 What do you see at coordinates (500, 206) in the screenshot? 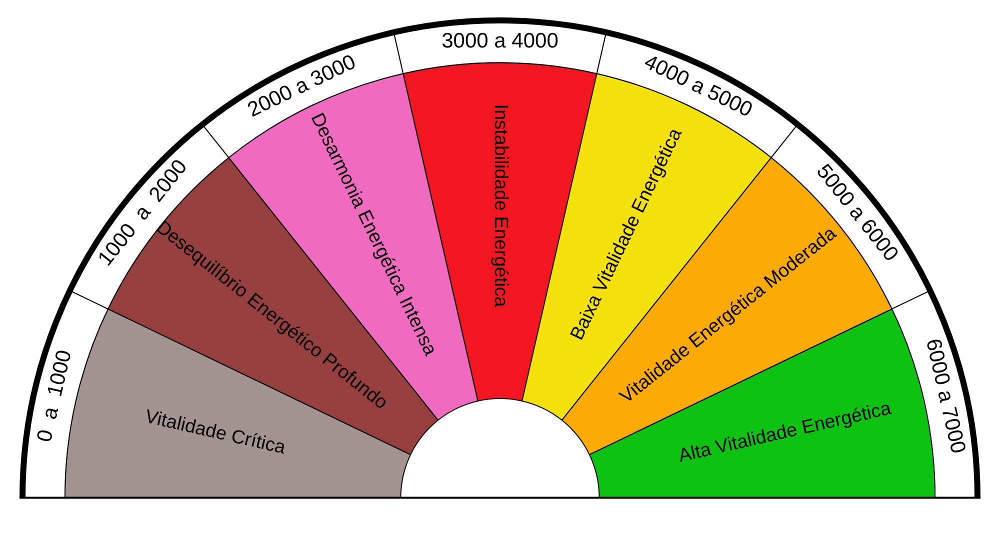
I see `slice-label: Instabilidade Energética` at bounding box center [500, 206].